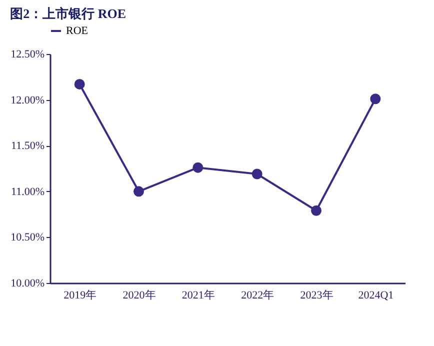 Image resolution: width=434 pixels, height=346 pixels. What do you see at coordinates (77, 31) in the screenshot?
I see `legend-label: ROE` at bounding box center [77, 31].